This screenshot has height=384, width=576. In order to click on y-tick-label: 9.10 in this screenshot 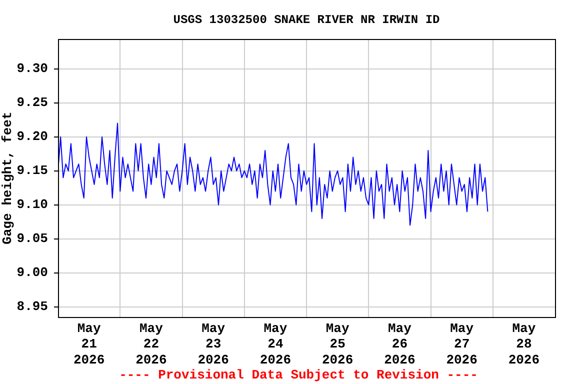, I will do `click(32, 204)`.